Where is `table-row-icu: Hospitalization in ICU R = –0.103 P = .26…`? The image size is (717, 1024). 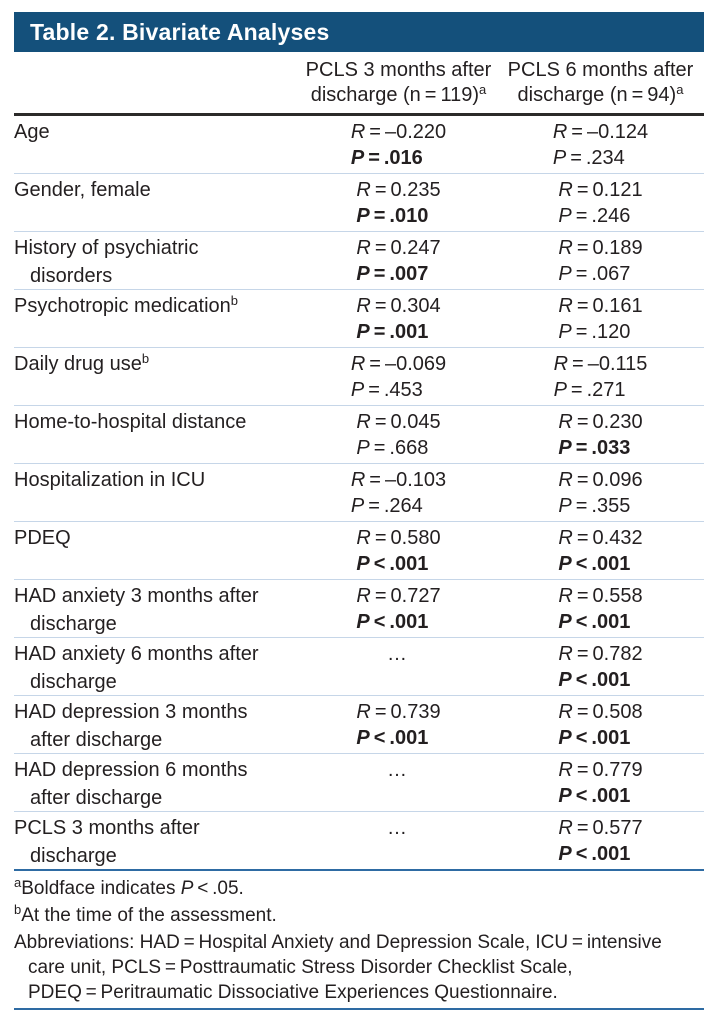 table-row-icu: Hospitalization in ICU R = –0.103 P = .26… is located at coordinates (359, 493).